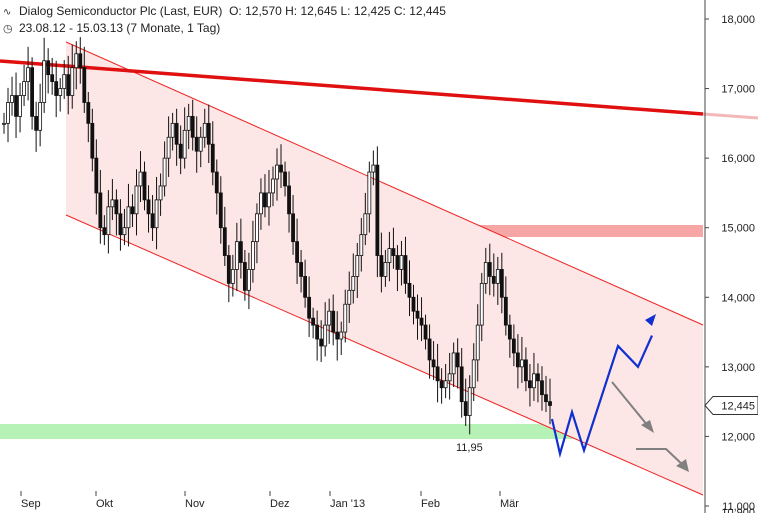 This screenshot has height=513, width=758. Describe the element at coordinates (650, 320) in the screenshot. I see `forecast-arrowhead-blue` at that location.